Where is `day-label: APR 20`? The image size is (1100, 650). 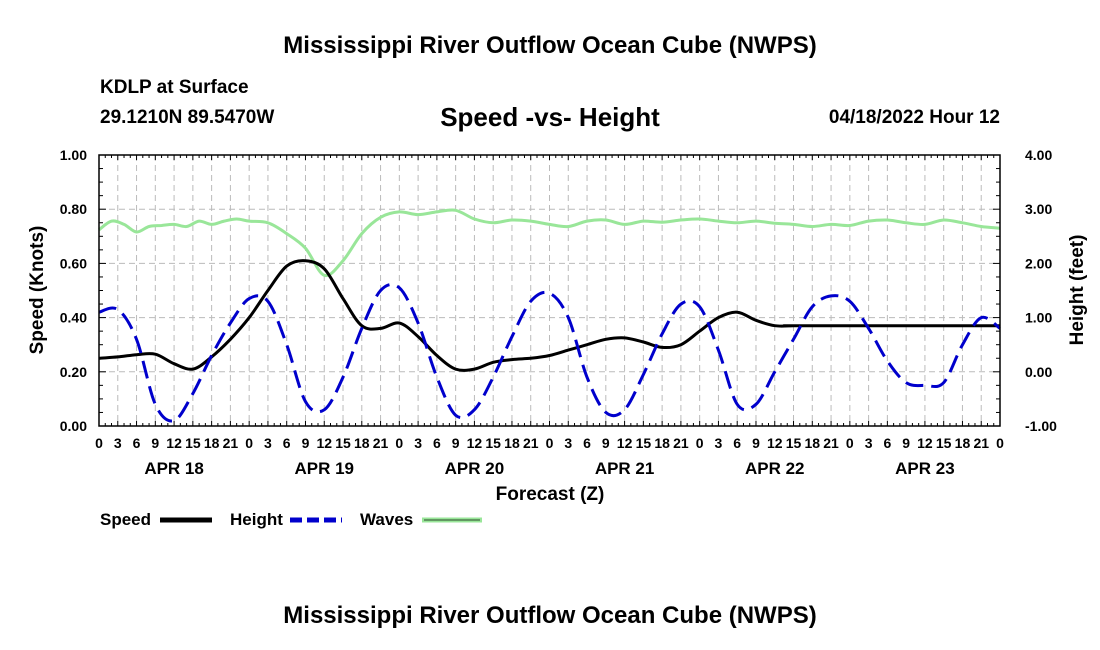
day-label: APR 20 is located at coordinates (475, 468).